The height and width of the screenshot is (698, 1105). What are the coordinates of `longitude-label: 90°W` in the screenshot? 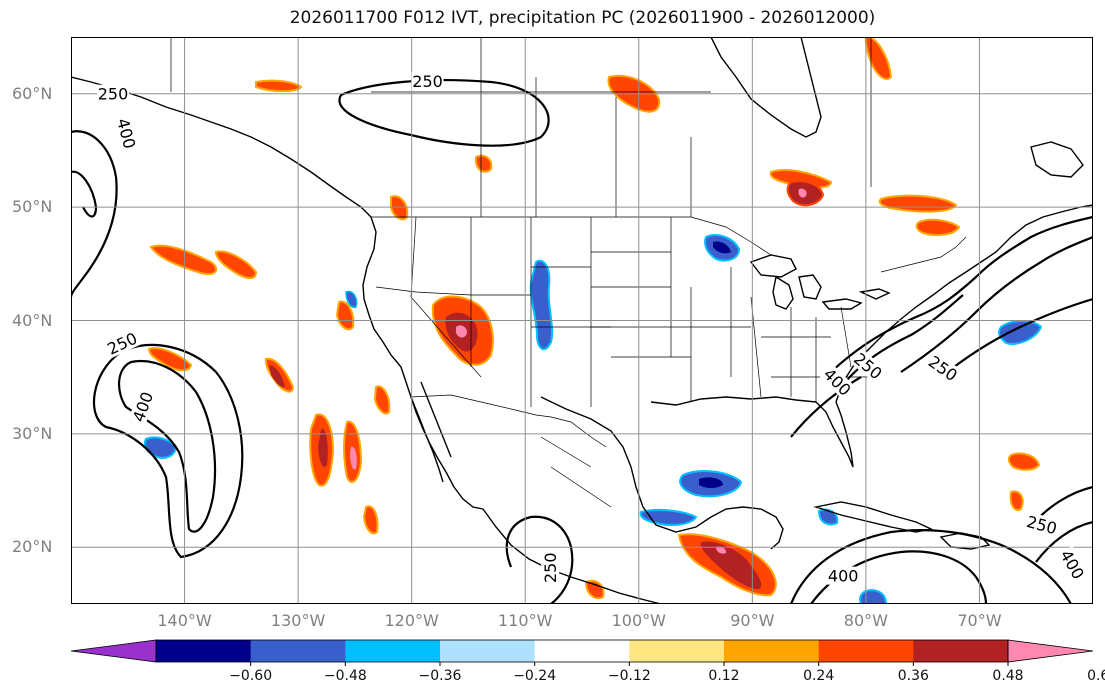 It's located at (752, 620).